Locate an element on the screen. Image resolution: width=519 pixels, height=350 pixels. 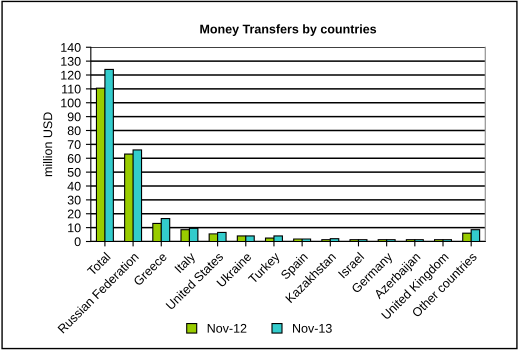
y-tick-label: 70 is located at coordinates (74, 145).